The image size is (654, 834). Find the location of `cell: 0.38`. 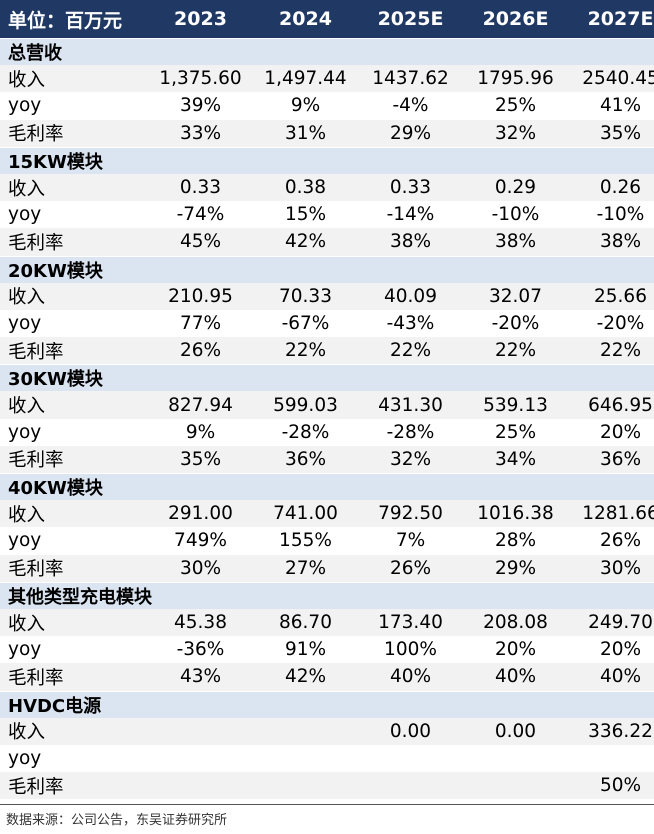

cell: 0.38 is located at coordinates (305, 188).